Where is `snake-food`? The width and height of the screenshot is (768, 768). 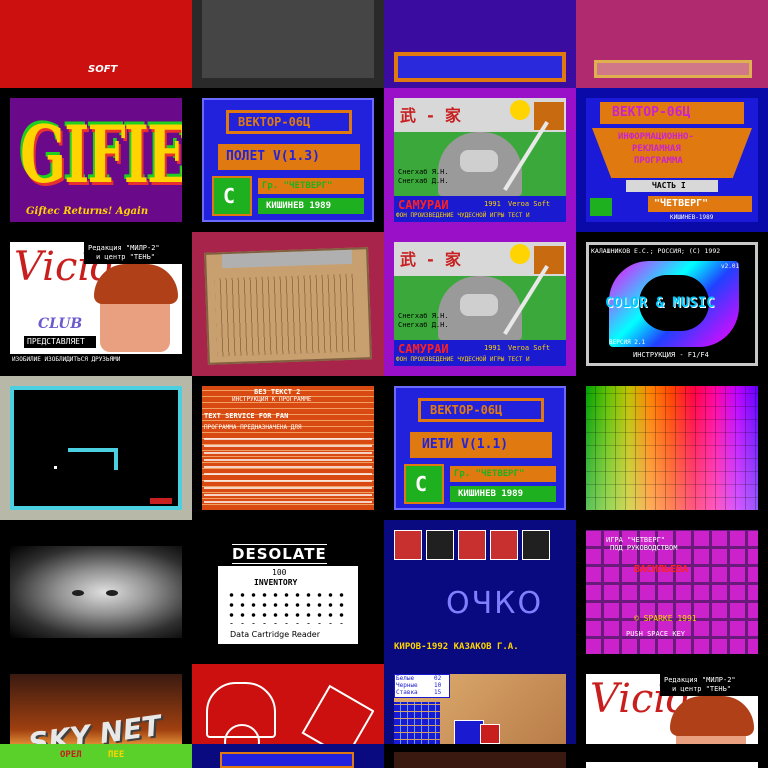 snake-food is located at coordinates (55, 467).